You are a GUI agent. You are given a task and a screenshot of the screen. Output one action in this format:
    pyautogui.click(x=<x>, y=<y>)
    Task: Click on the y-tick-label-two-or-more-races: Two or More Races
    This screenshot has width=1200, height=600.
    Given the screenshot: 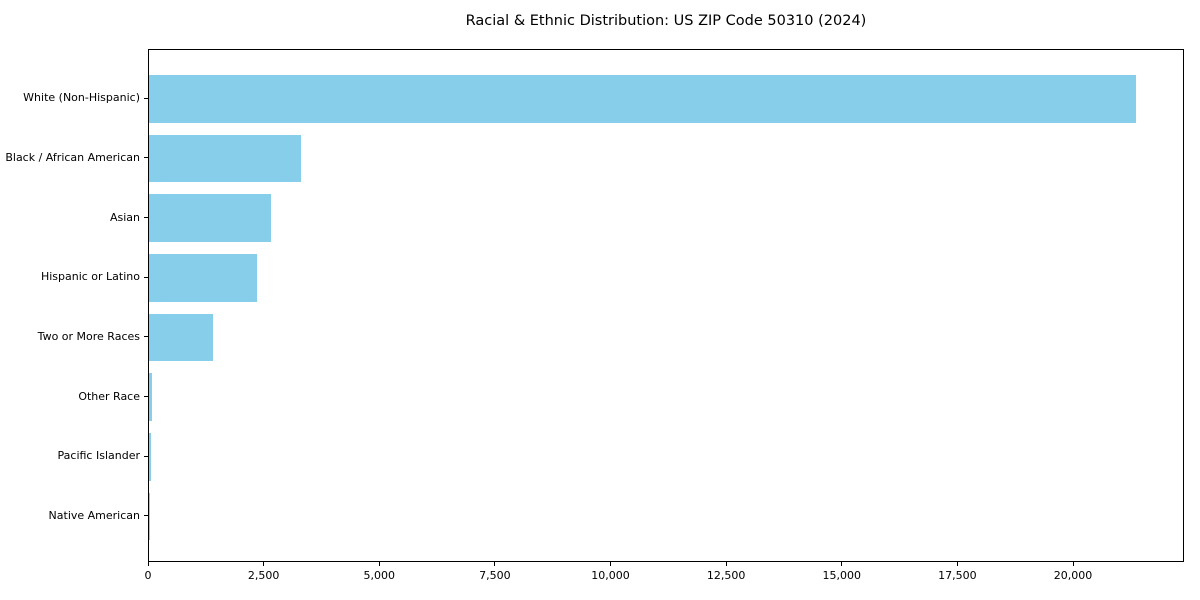 What is the action you would take?
    pyautogui.click(x=88, y=336)
    